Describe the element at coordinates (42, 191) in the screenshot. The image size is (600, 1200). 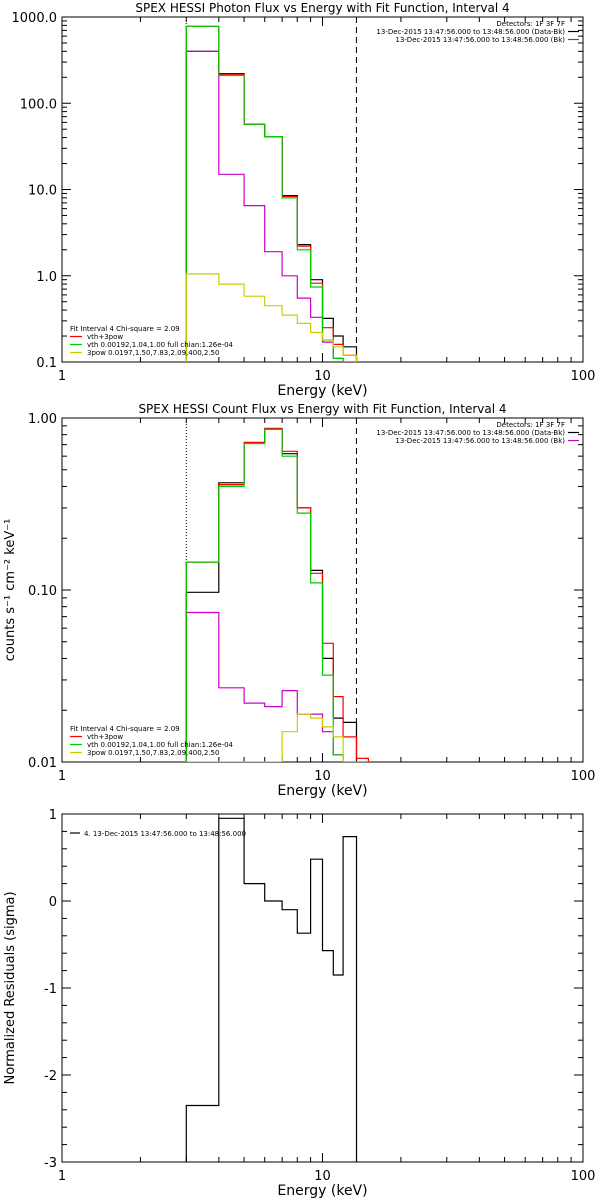
I see `y-tick-label: 10.0` at that location.